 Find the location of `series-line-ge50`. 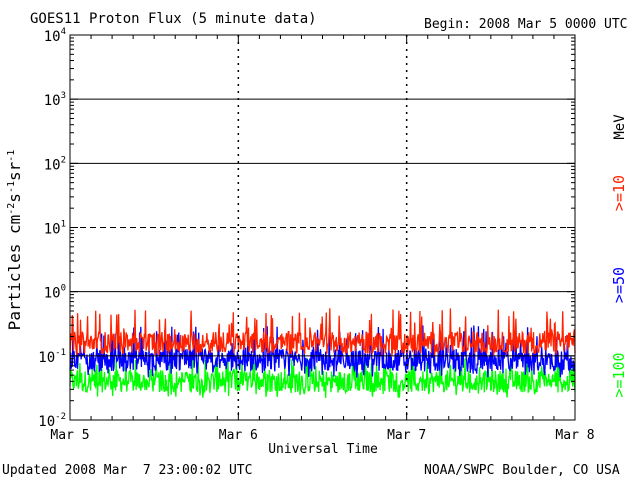

series-line-ge50 is located at coordinates (322, 351).